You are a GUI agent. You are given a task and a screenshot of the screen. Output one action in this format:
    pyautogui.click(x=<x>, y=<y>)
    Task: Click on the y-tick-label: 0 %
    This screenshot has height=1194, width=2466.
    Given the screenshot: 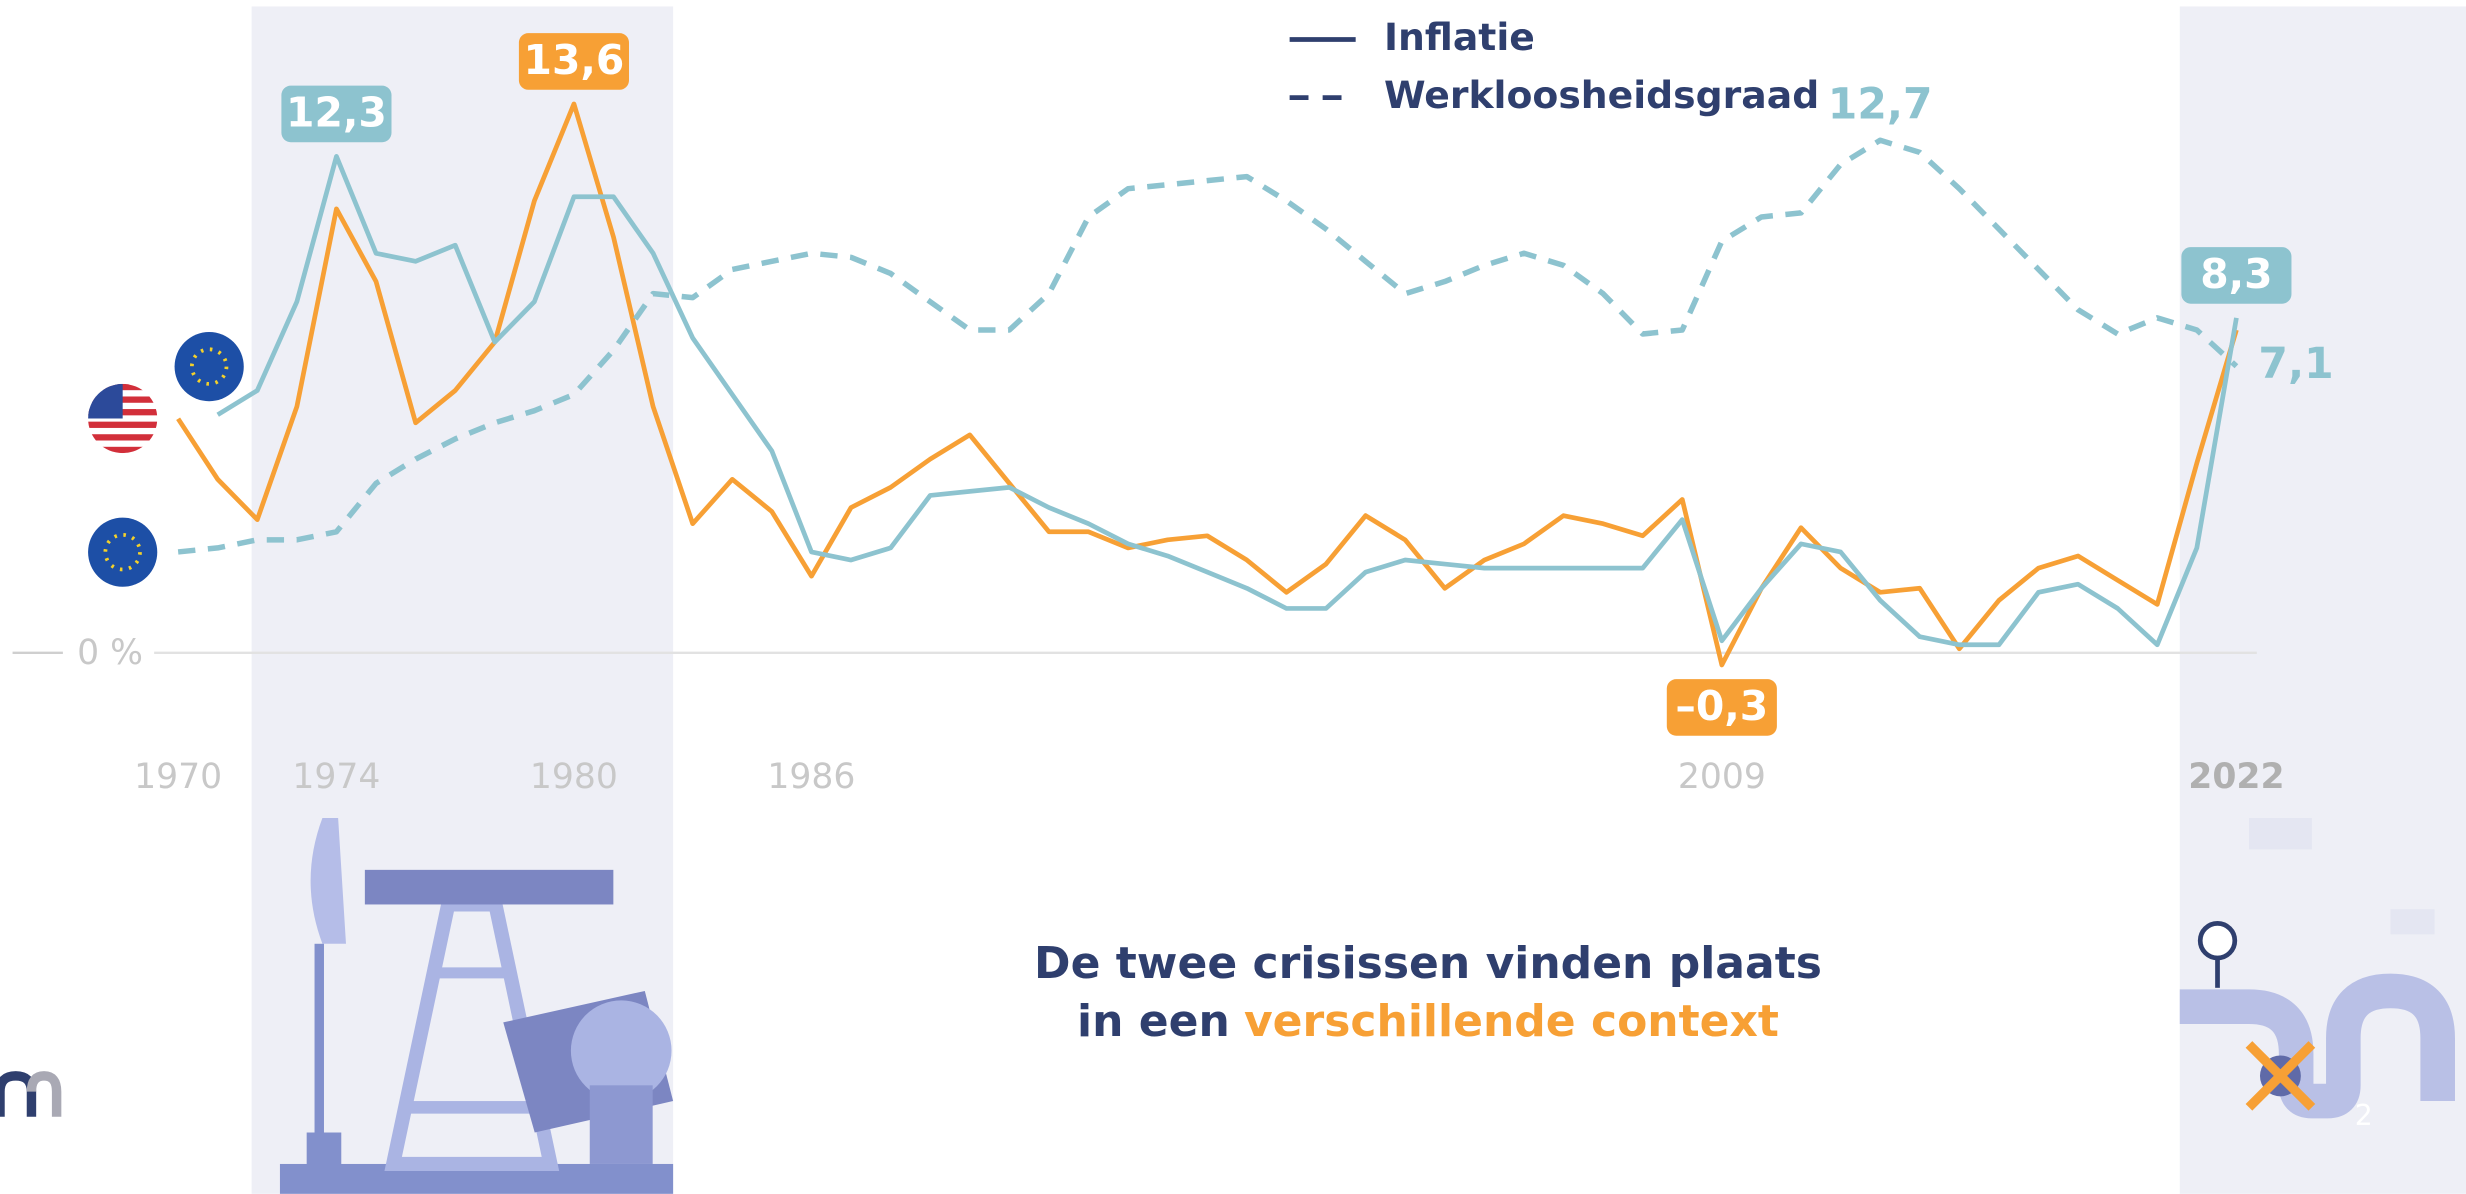 What is the action you would take?
    pyautogui.click(x=110, y=653)
    